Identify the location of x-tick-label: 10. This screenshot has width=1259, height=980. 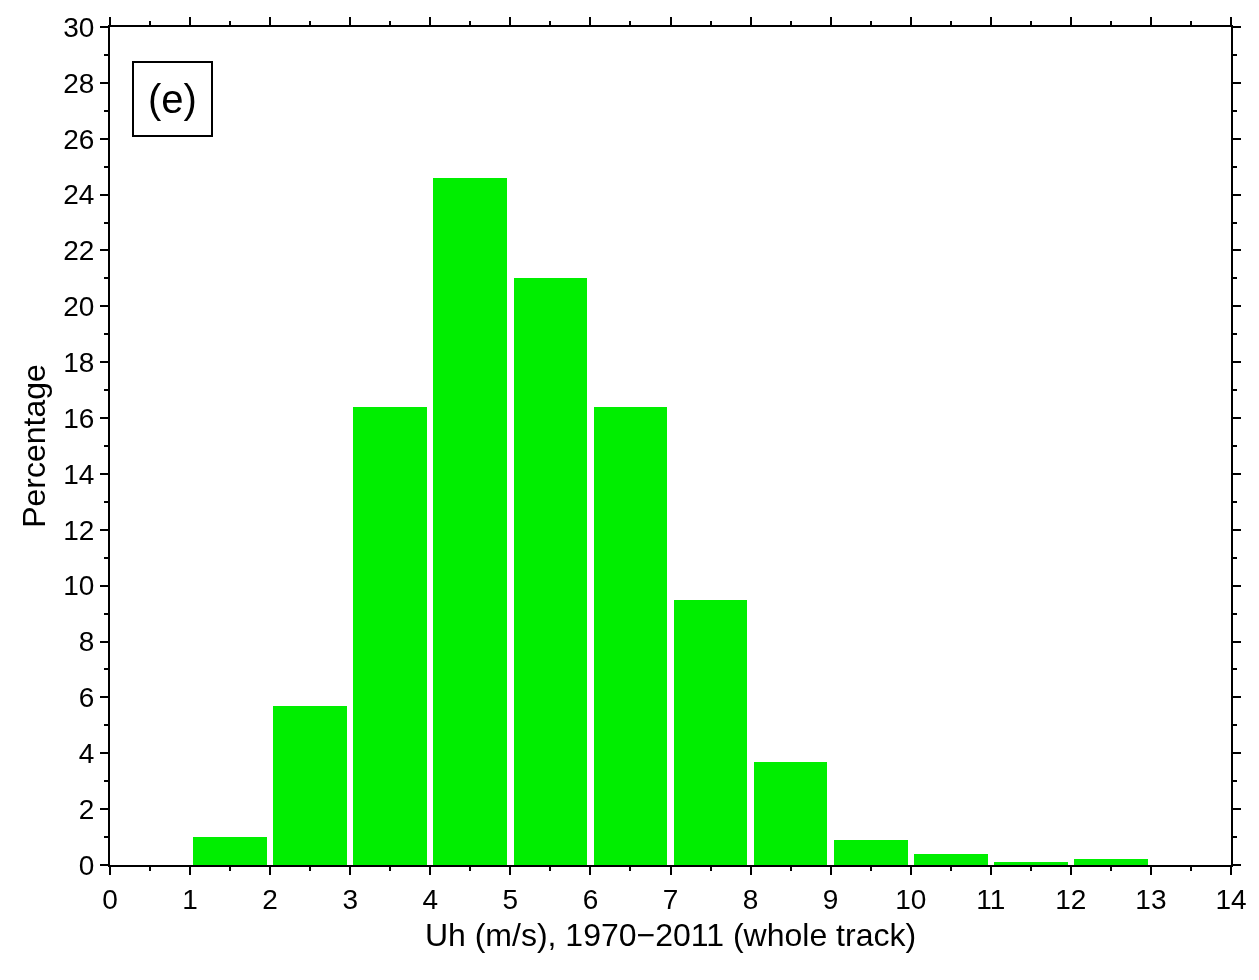
(911, 899).